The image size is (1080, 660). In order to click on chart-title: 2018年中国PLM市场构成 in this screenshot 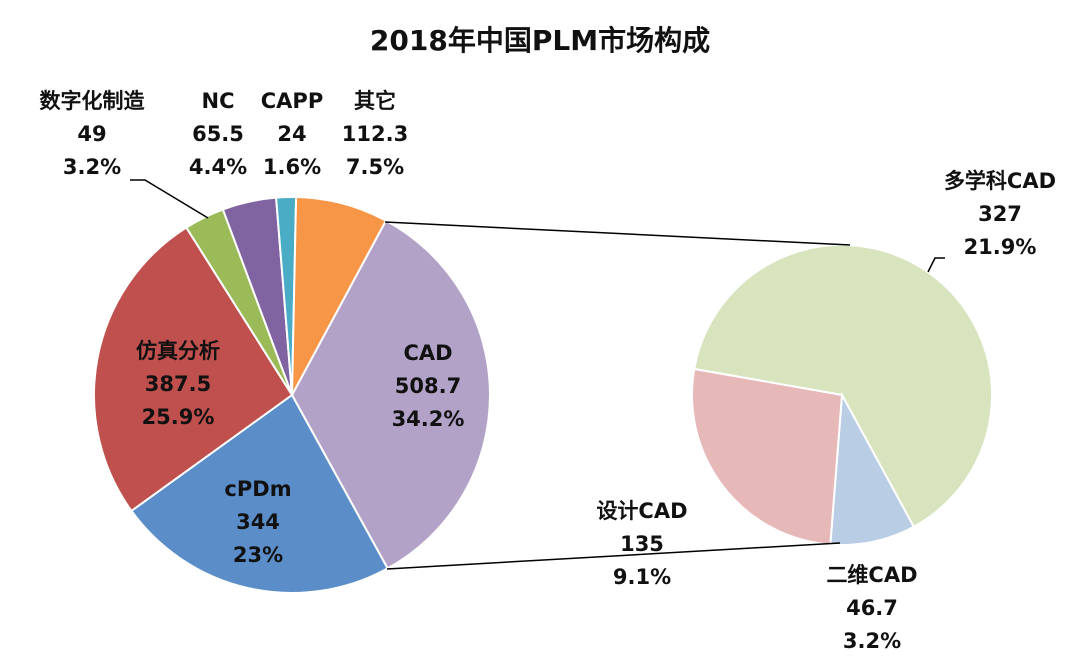, I will do `click(540, 40)`.